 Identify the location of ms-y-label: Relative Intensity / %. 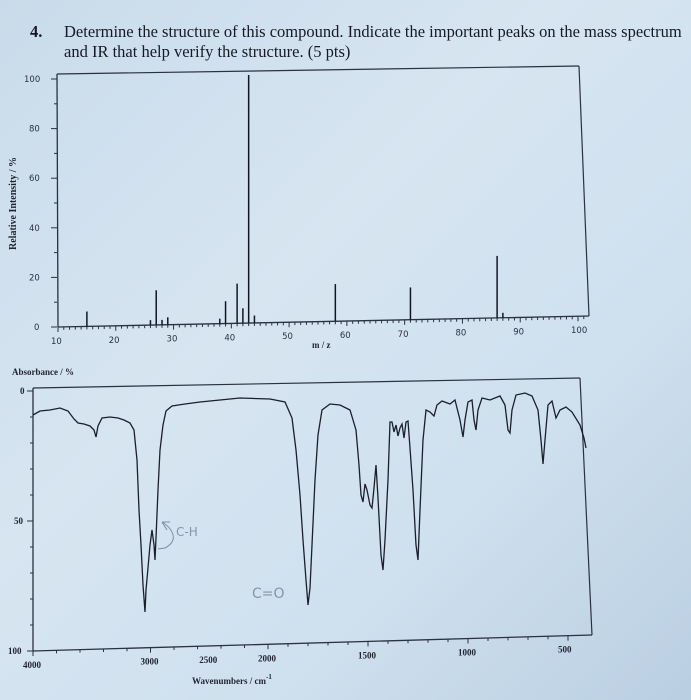
(13, 203).